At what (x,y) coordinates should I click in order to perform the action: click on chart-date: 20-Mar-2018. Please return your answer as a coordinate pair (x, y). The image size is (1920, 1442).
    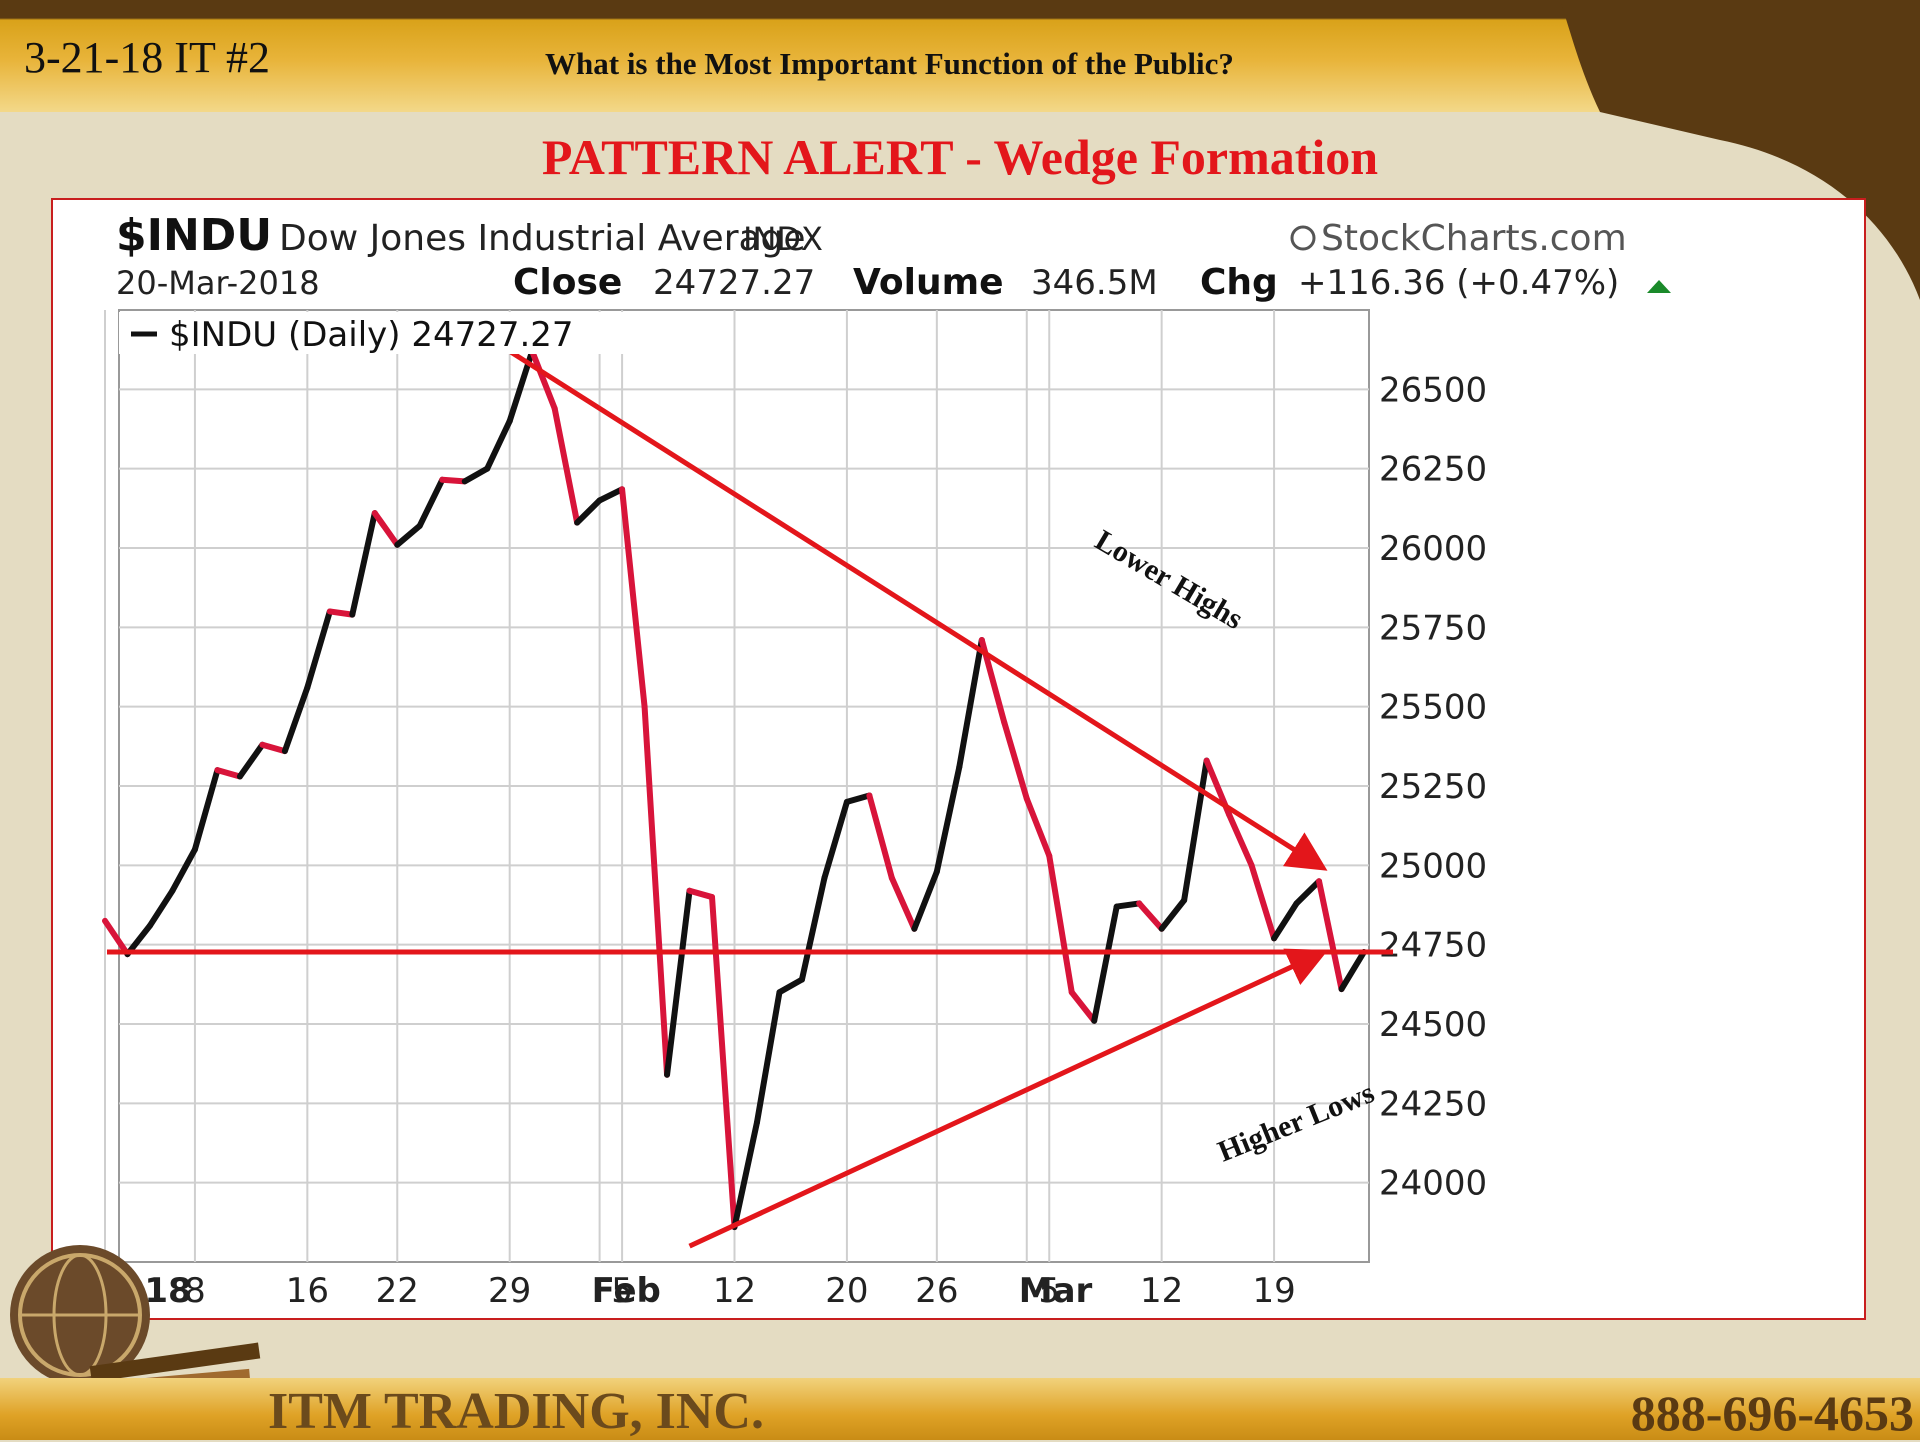
    Looking at the image, I should click on (218, 283).